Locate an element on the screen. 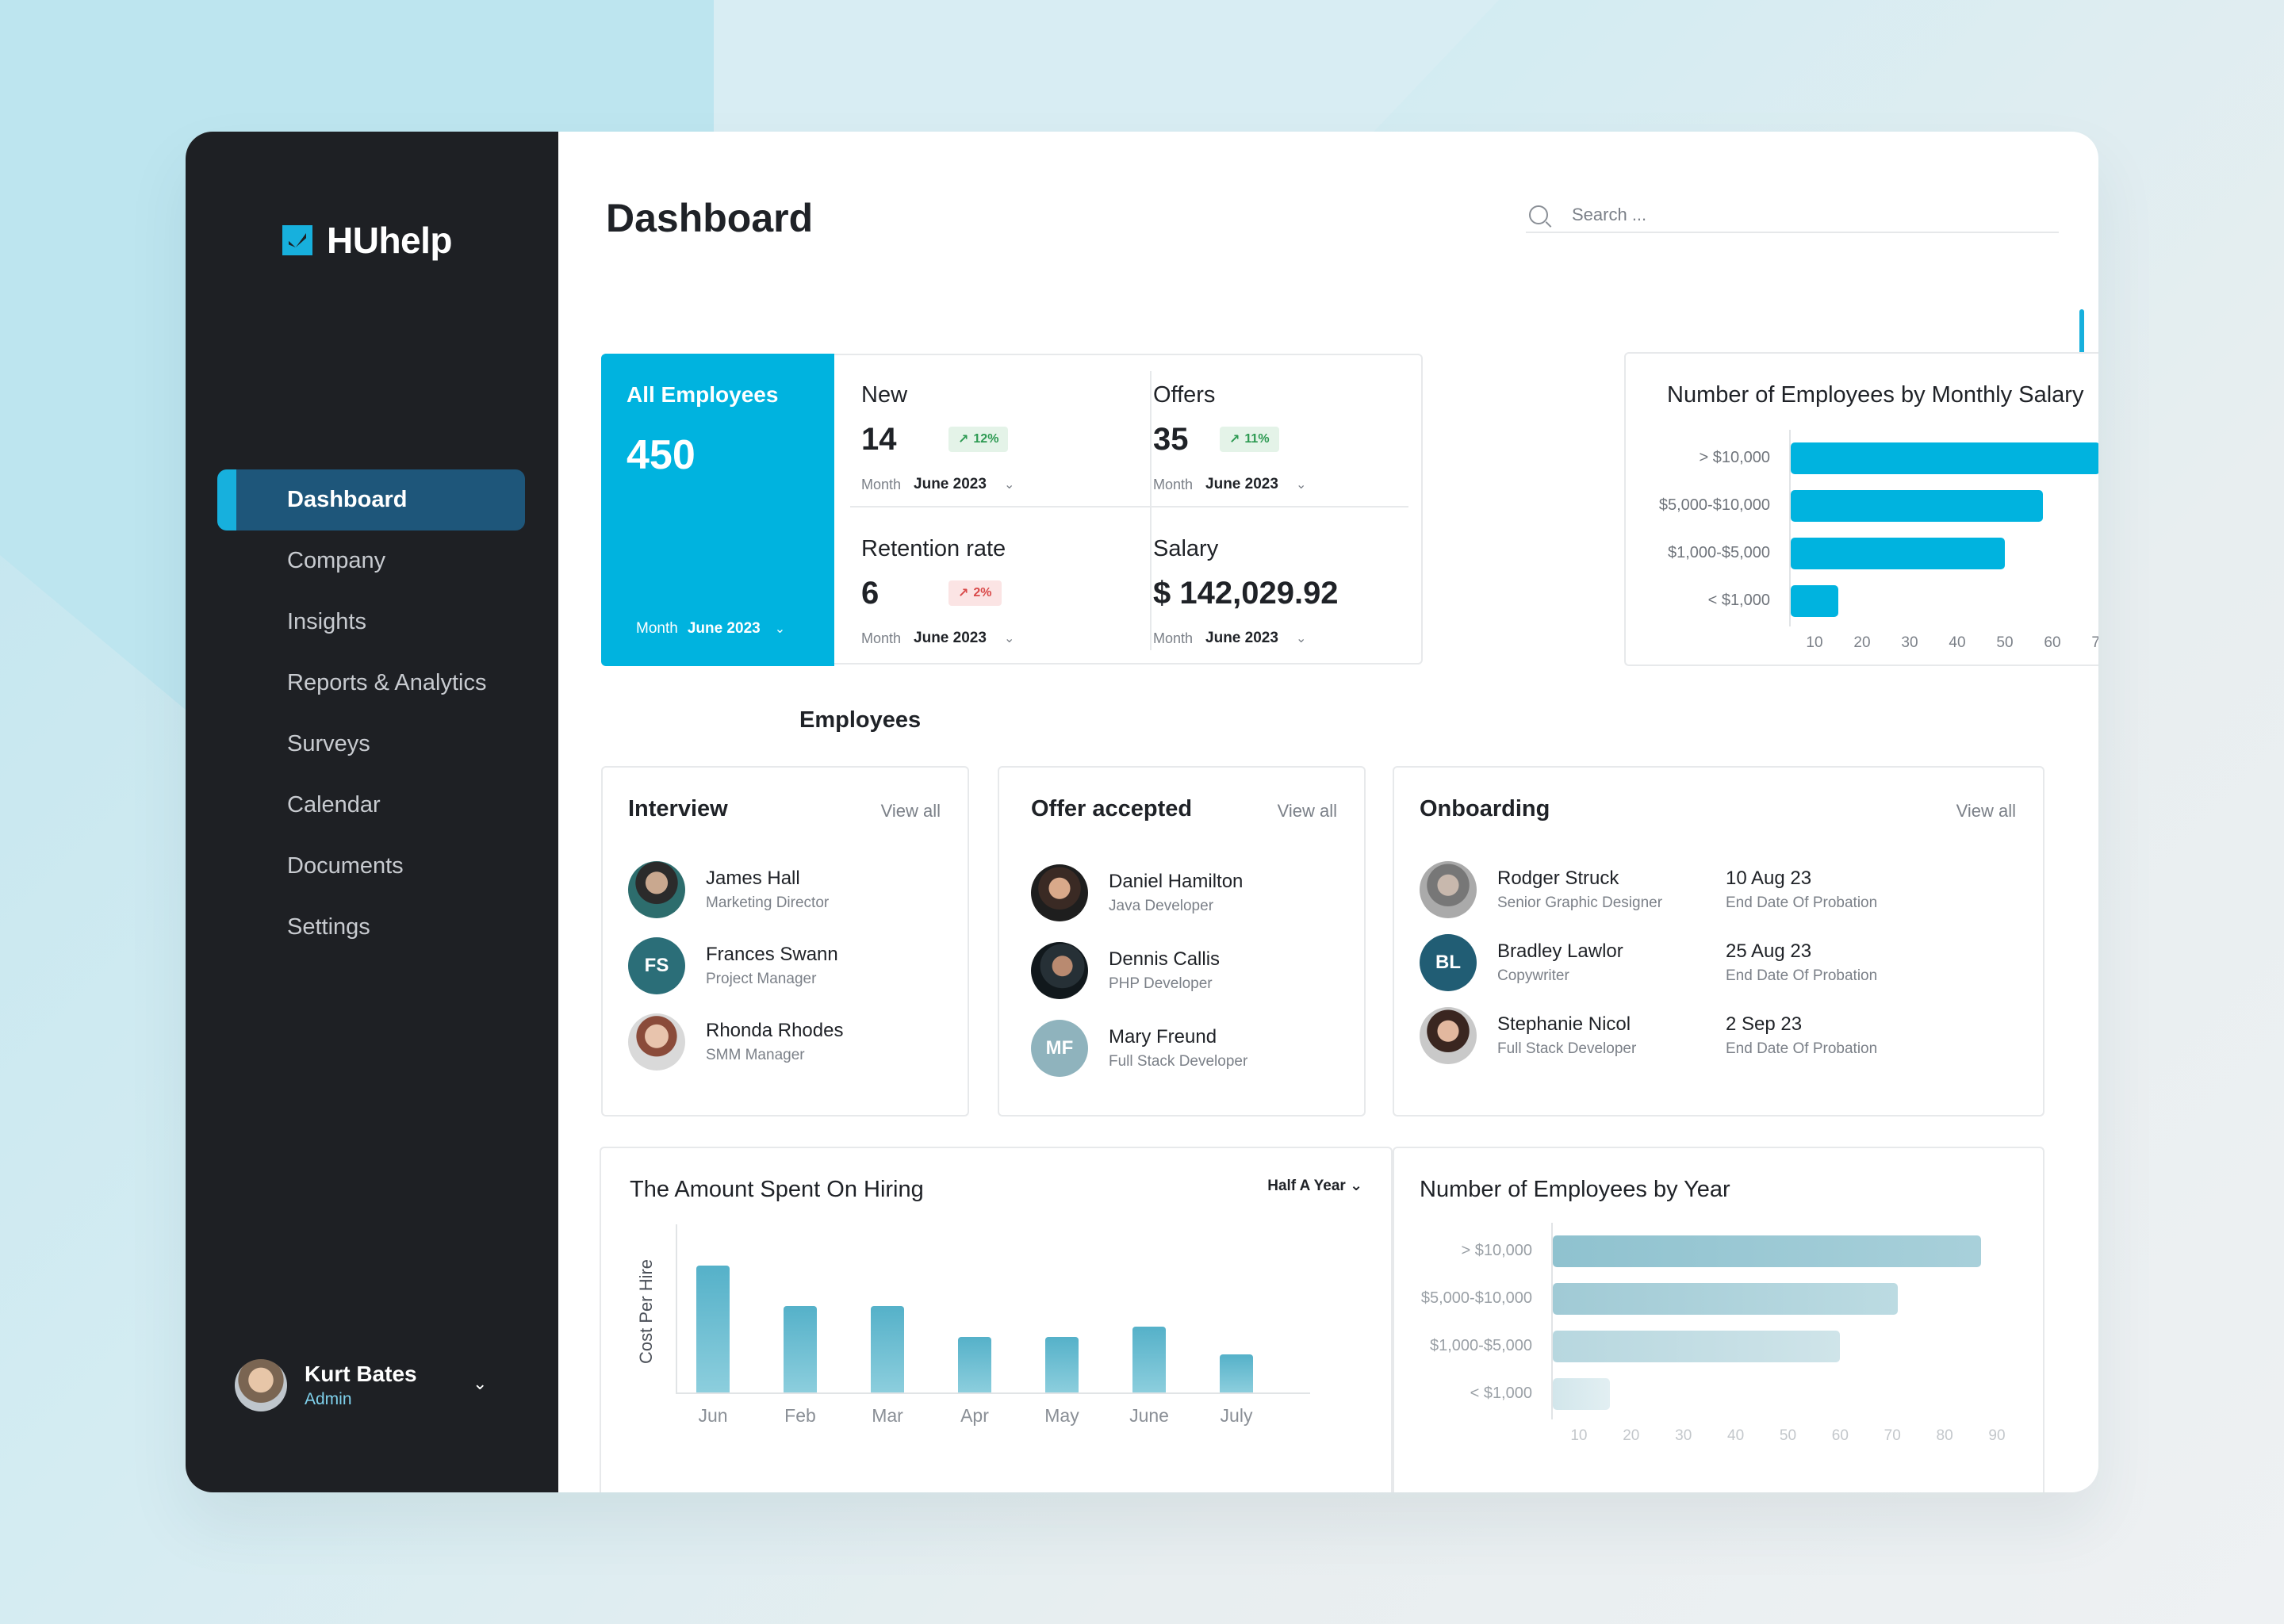 The image size is (2284, 1624). tick-label: 90 is located at coordinates (1997, 1435).